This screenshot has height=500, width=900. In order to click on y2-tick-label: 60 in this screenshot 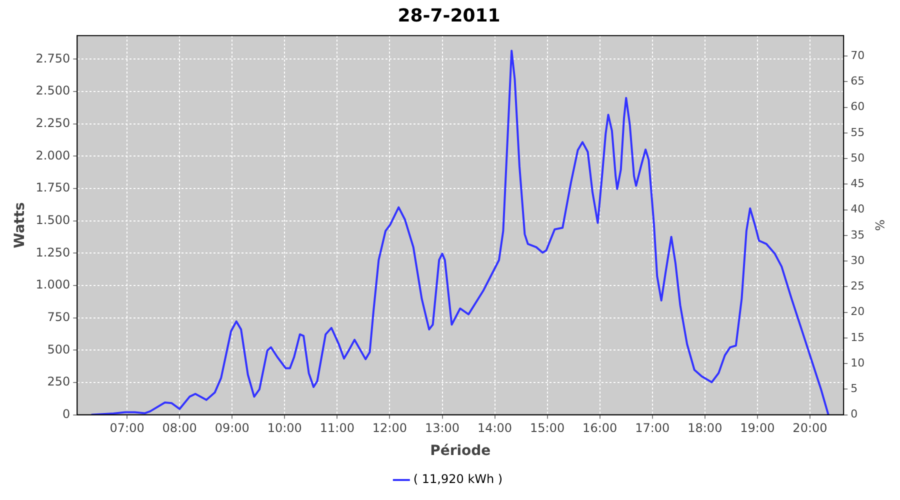, I will do `click(857, 107)`.